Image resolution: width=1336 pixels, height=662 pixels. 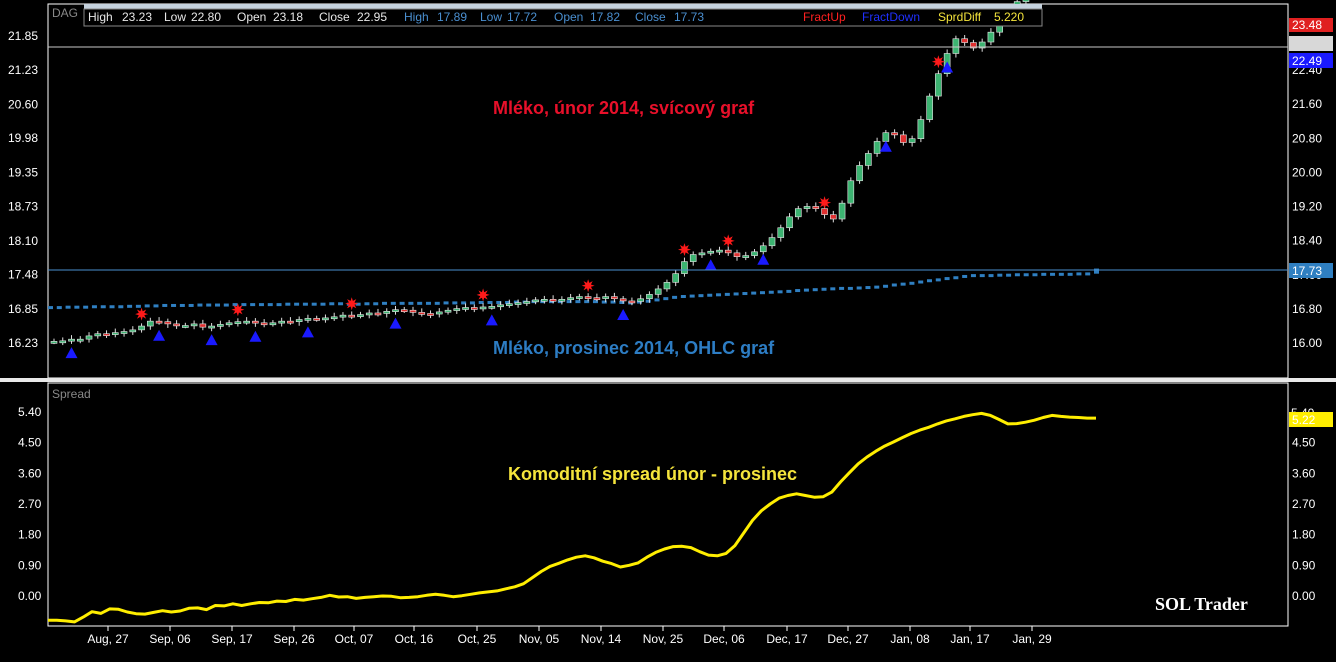 What do you see at coordinates (1311, 43) in the screenshot?
I see `candle-close-tag` at bounding box center [1311, 43].